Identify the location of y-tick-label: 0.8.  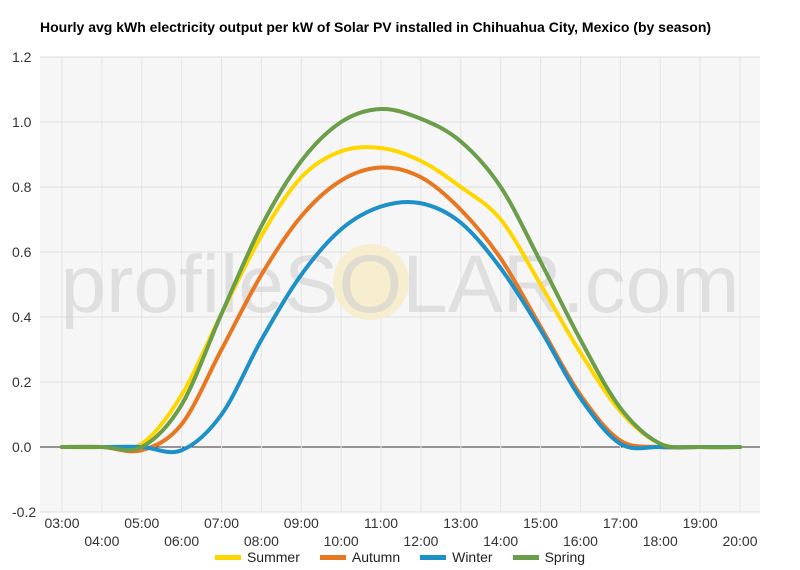
(22, 187).